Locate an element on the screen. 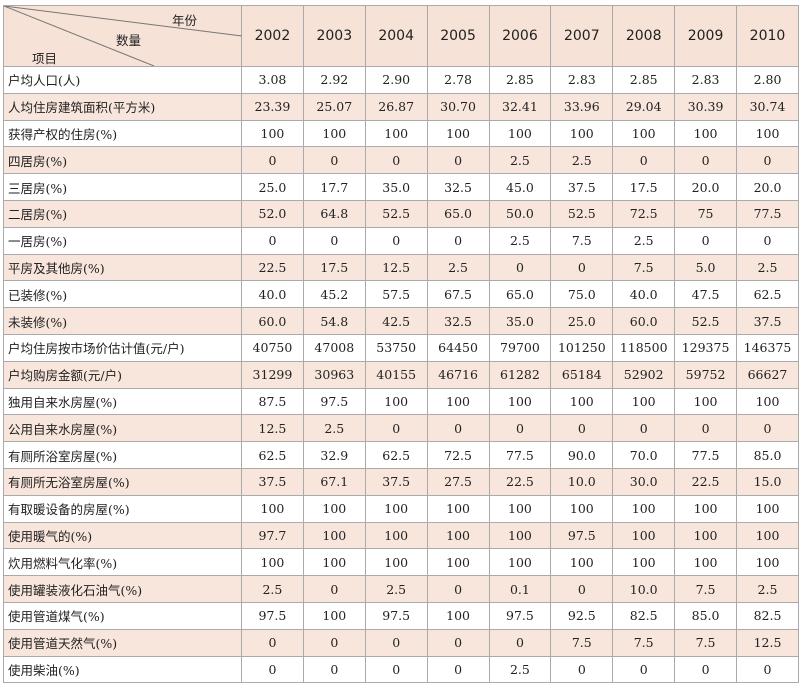  year-header: 2010 is located at coordinates (767, 36).